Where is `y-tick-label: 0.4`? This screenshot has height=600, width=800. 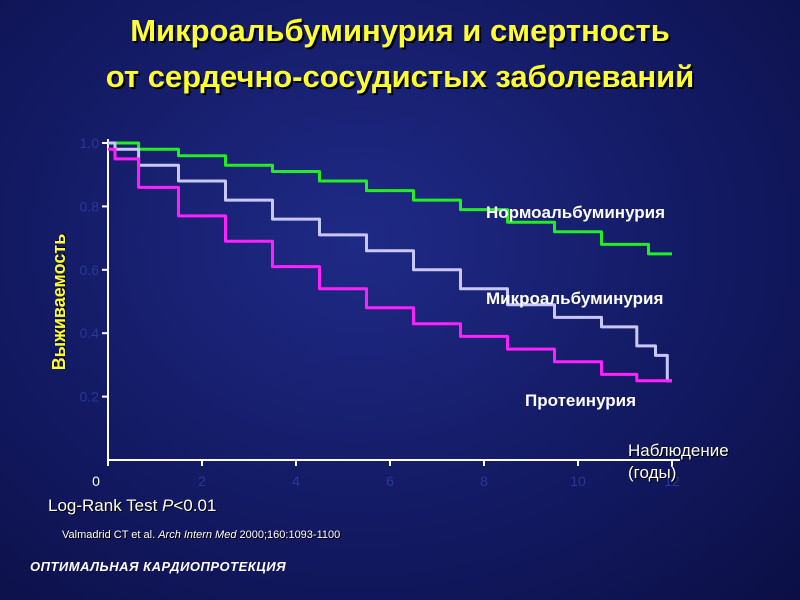
y-tick-label: 0.4 is located at coordinates (90, 333).